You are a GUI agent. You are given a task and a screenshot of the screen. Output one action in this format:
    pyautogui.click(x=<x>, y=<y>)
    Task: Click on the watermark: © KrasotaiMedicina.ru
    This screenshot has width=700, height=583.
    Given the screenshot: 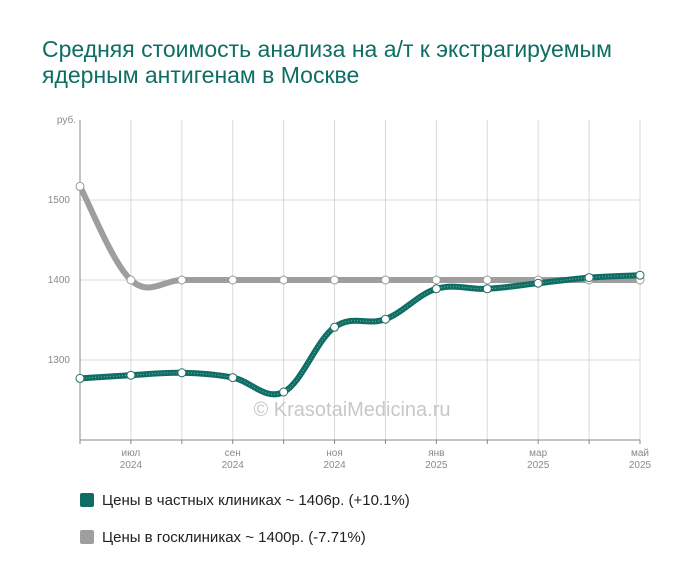 What is the action you would take?
    pyautogui.click(x=351, y=410)
    